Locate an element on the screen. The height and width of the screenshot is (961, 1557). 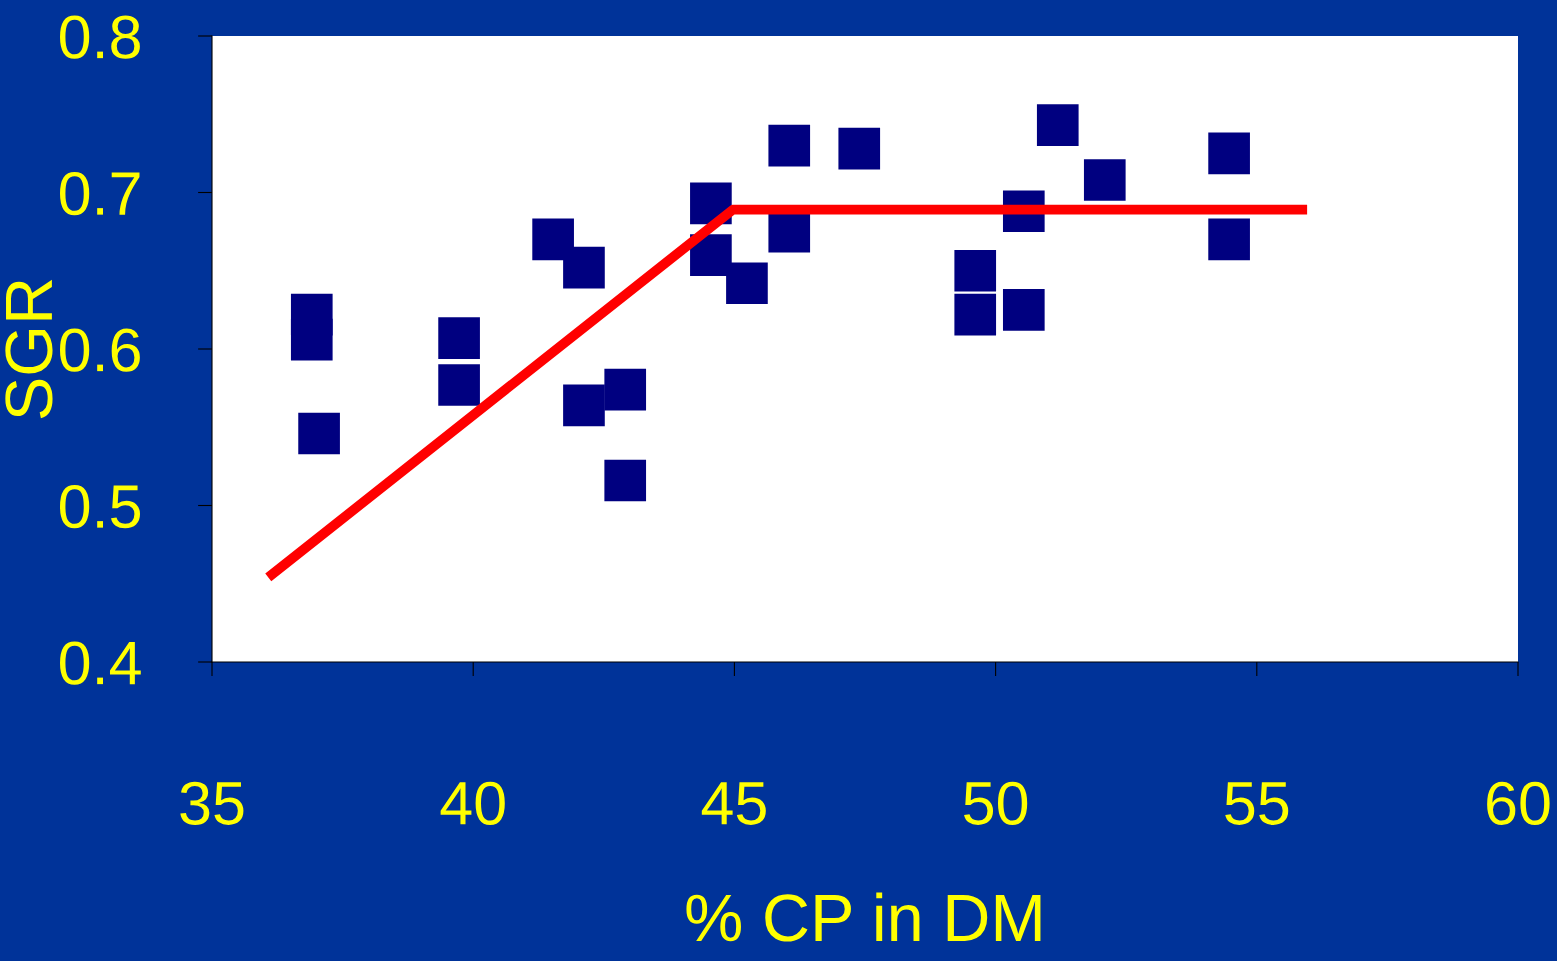
y-tick-label: 0.5 is located at coordinates (100, 506).